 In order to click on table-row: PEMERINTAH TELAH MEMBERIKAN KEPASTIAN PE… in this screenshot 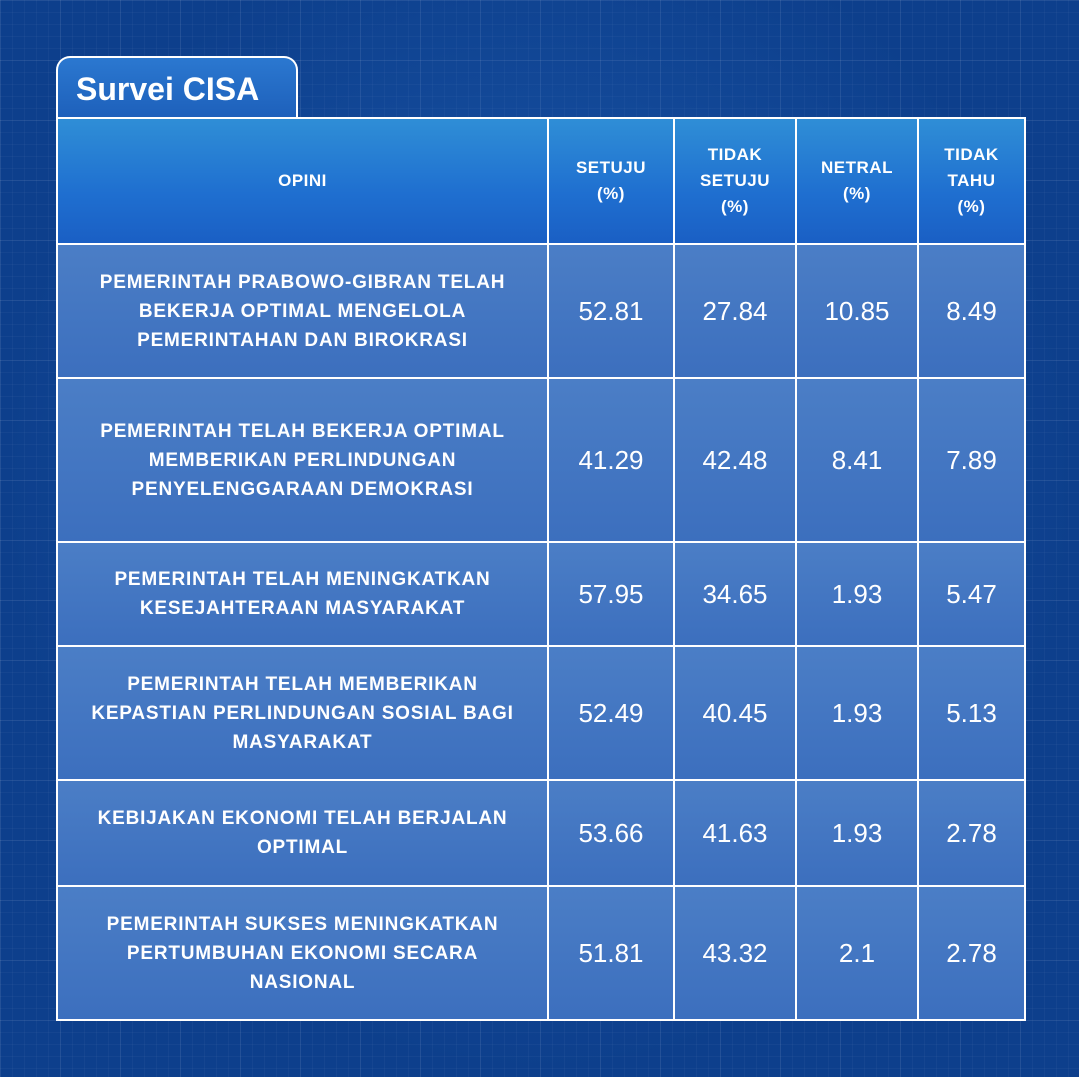, I will do `click(541, 713)`.